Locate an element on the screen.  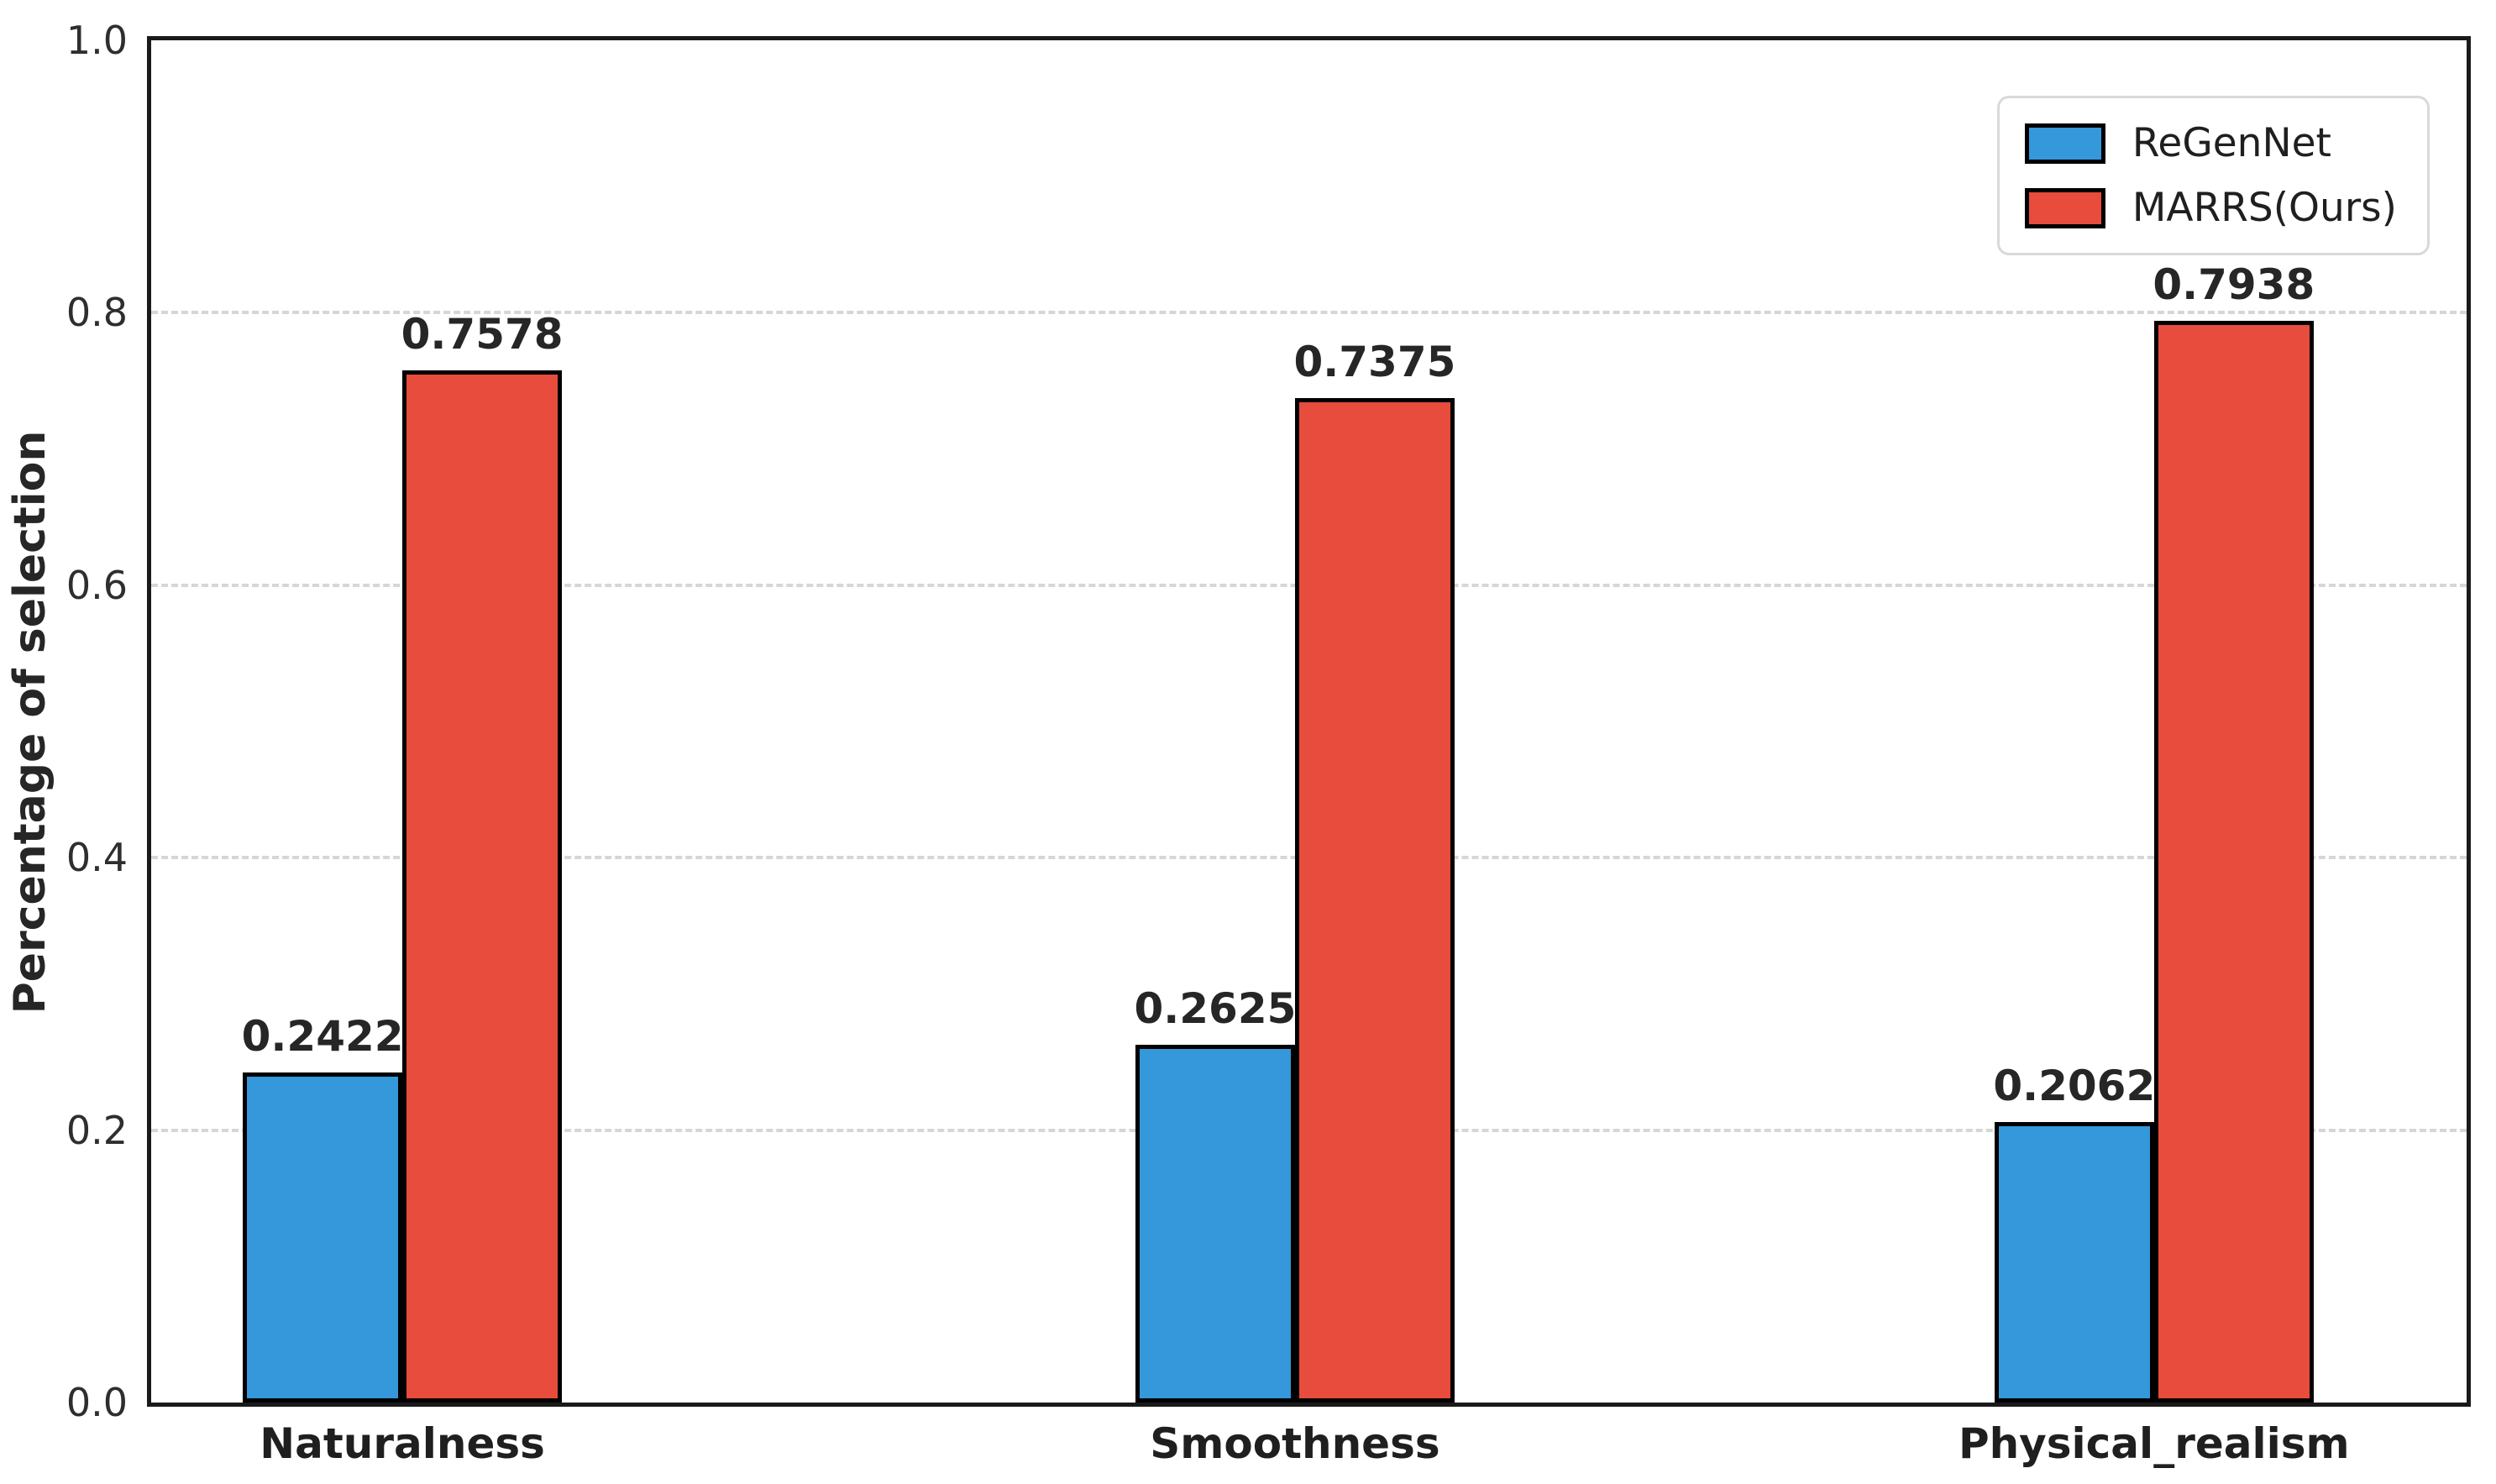
bar-regennet-smoothness is located at coordinates (1215, 1224).